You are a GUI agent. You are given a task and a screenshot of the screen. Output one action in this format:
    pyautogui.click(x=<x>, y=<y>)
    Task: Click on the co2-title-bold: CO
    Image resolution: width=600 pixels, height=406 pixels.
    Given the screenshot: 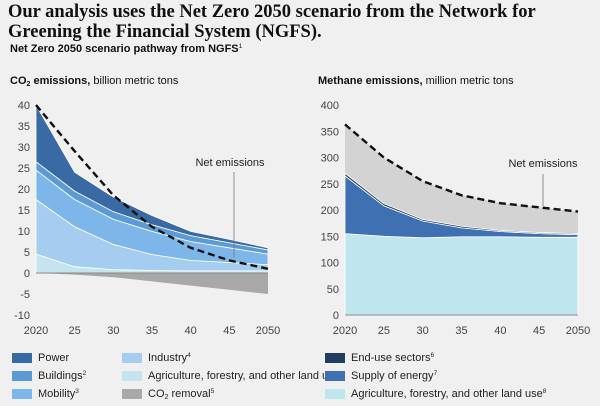 What is the action you would take?
    pyautogui.click(x=18, y=81)
    